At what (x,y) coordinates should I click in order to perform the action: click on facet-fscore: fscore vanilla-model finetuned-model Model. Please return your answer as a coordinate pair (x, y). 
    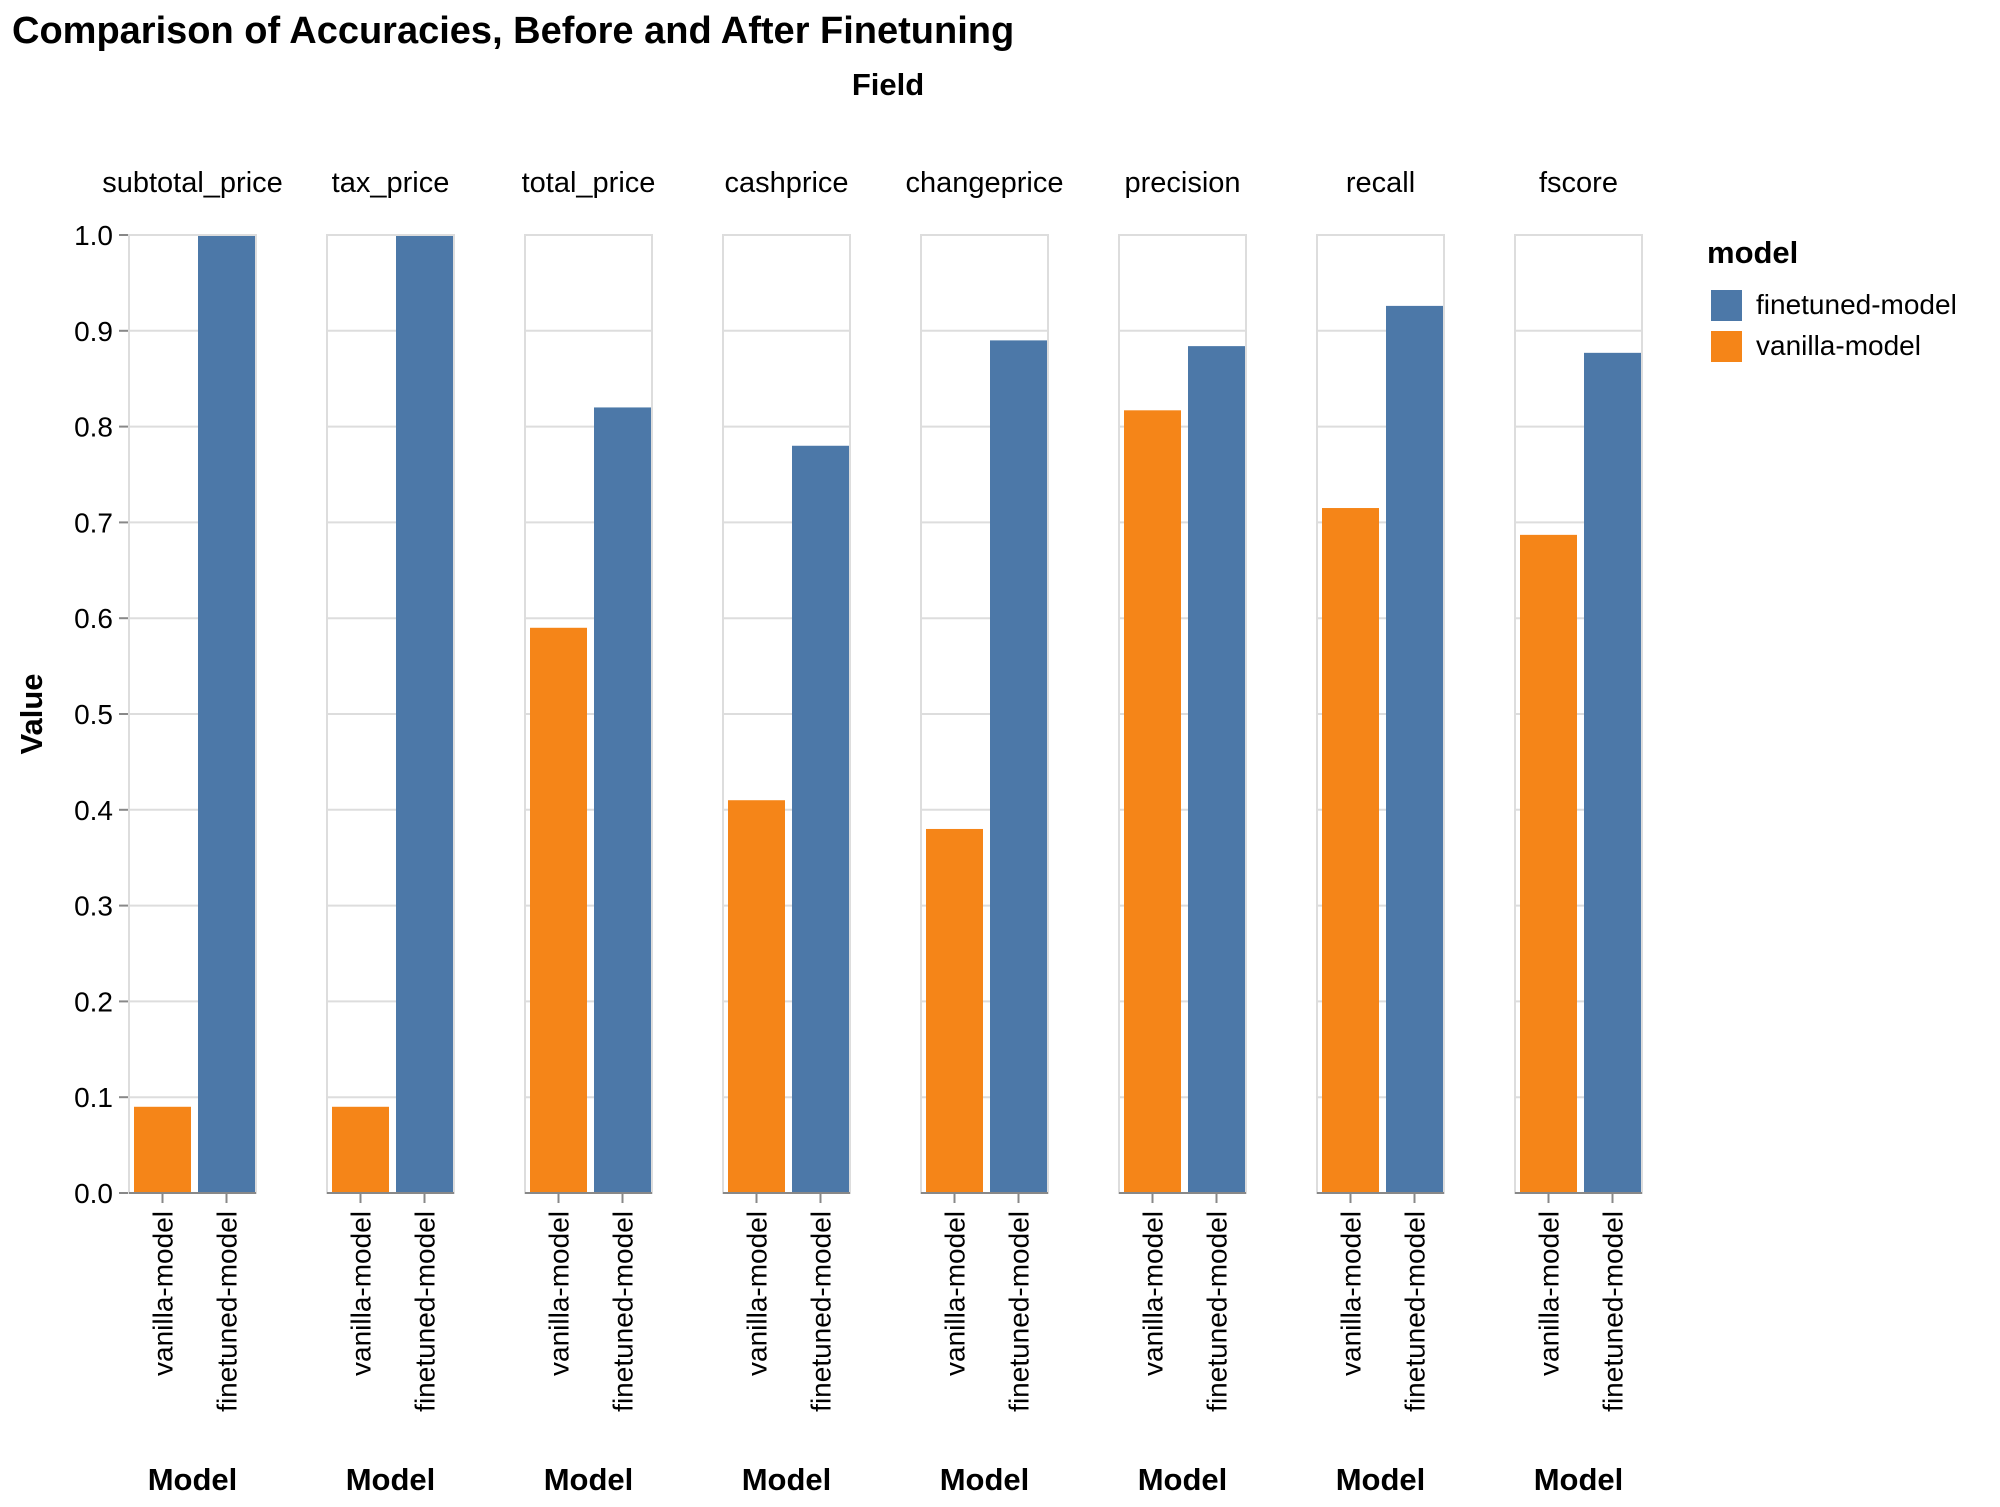
    Looking at the image, I should click on (1578, 832).